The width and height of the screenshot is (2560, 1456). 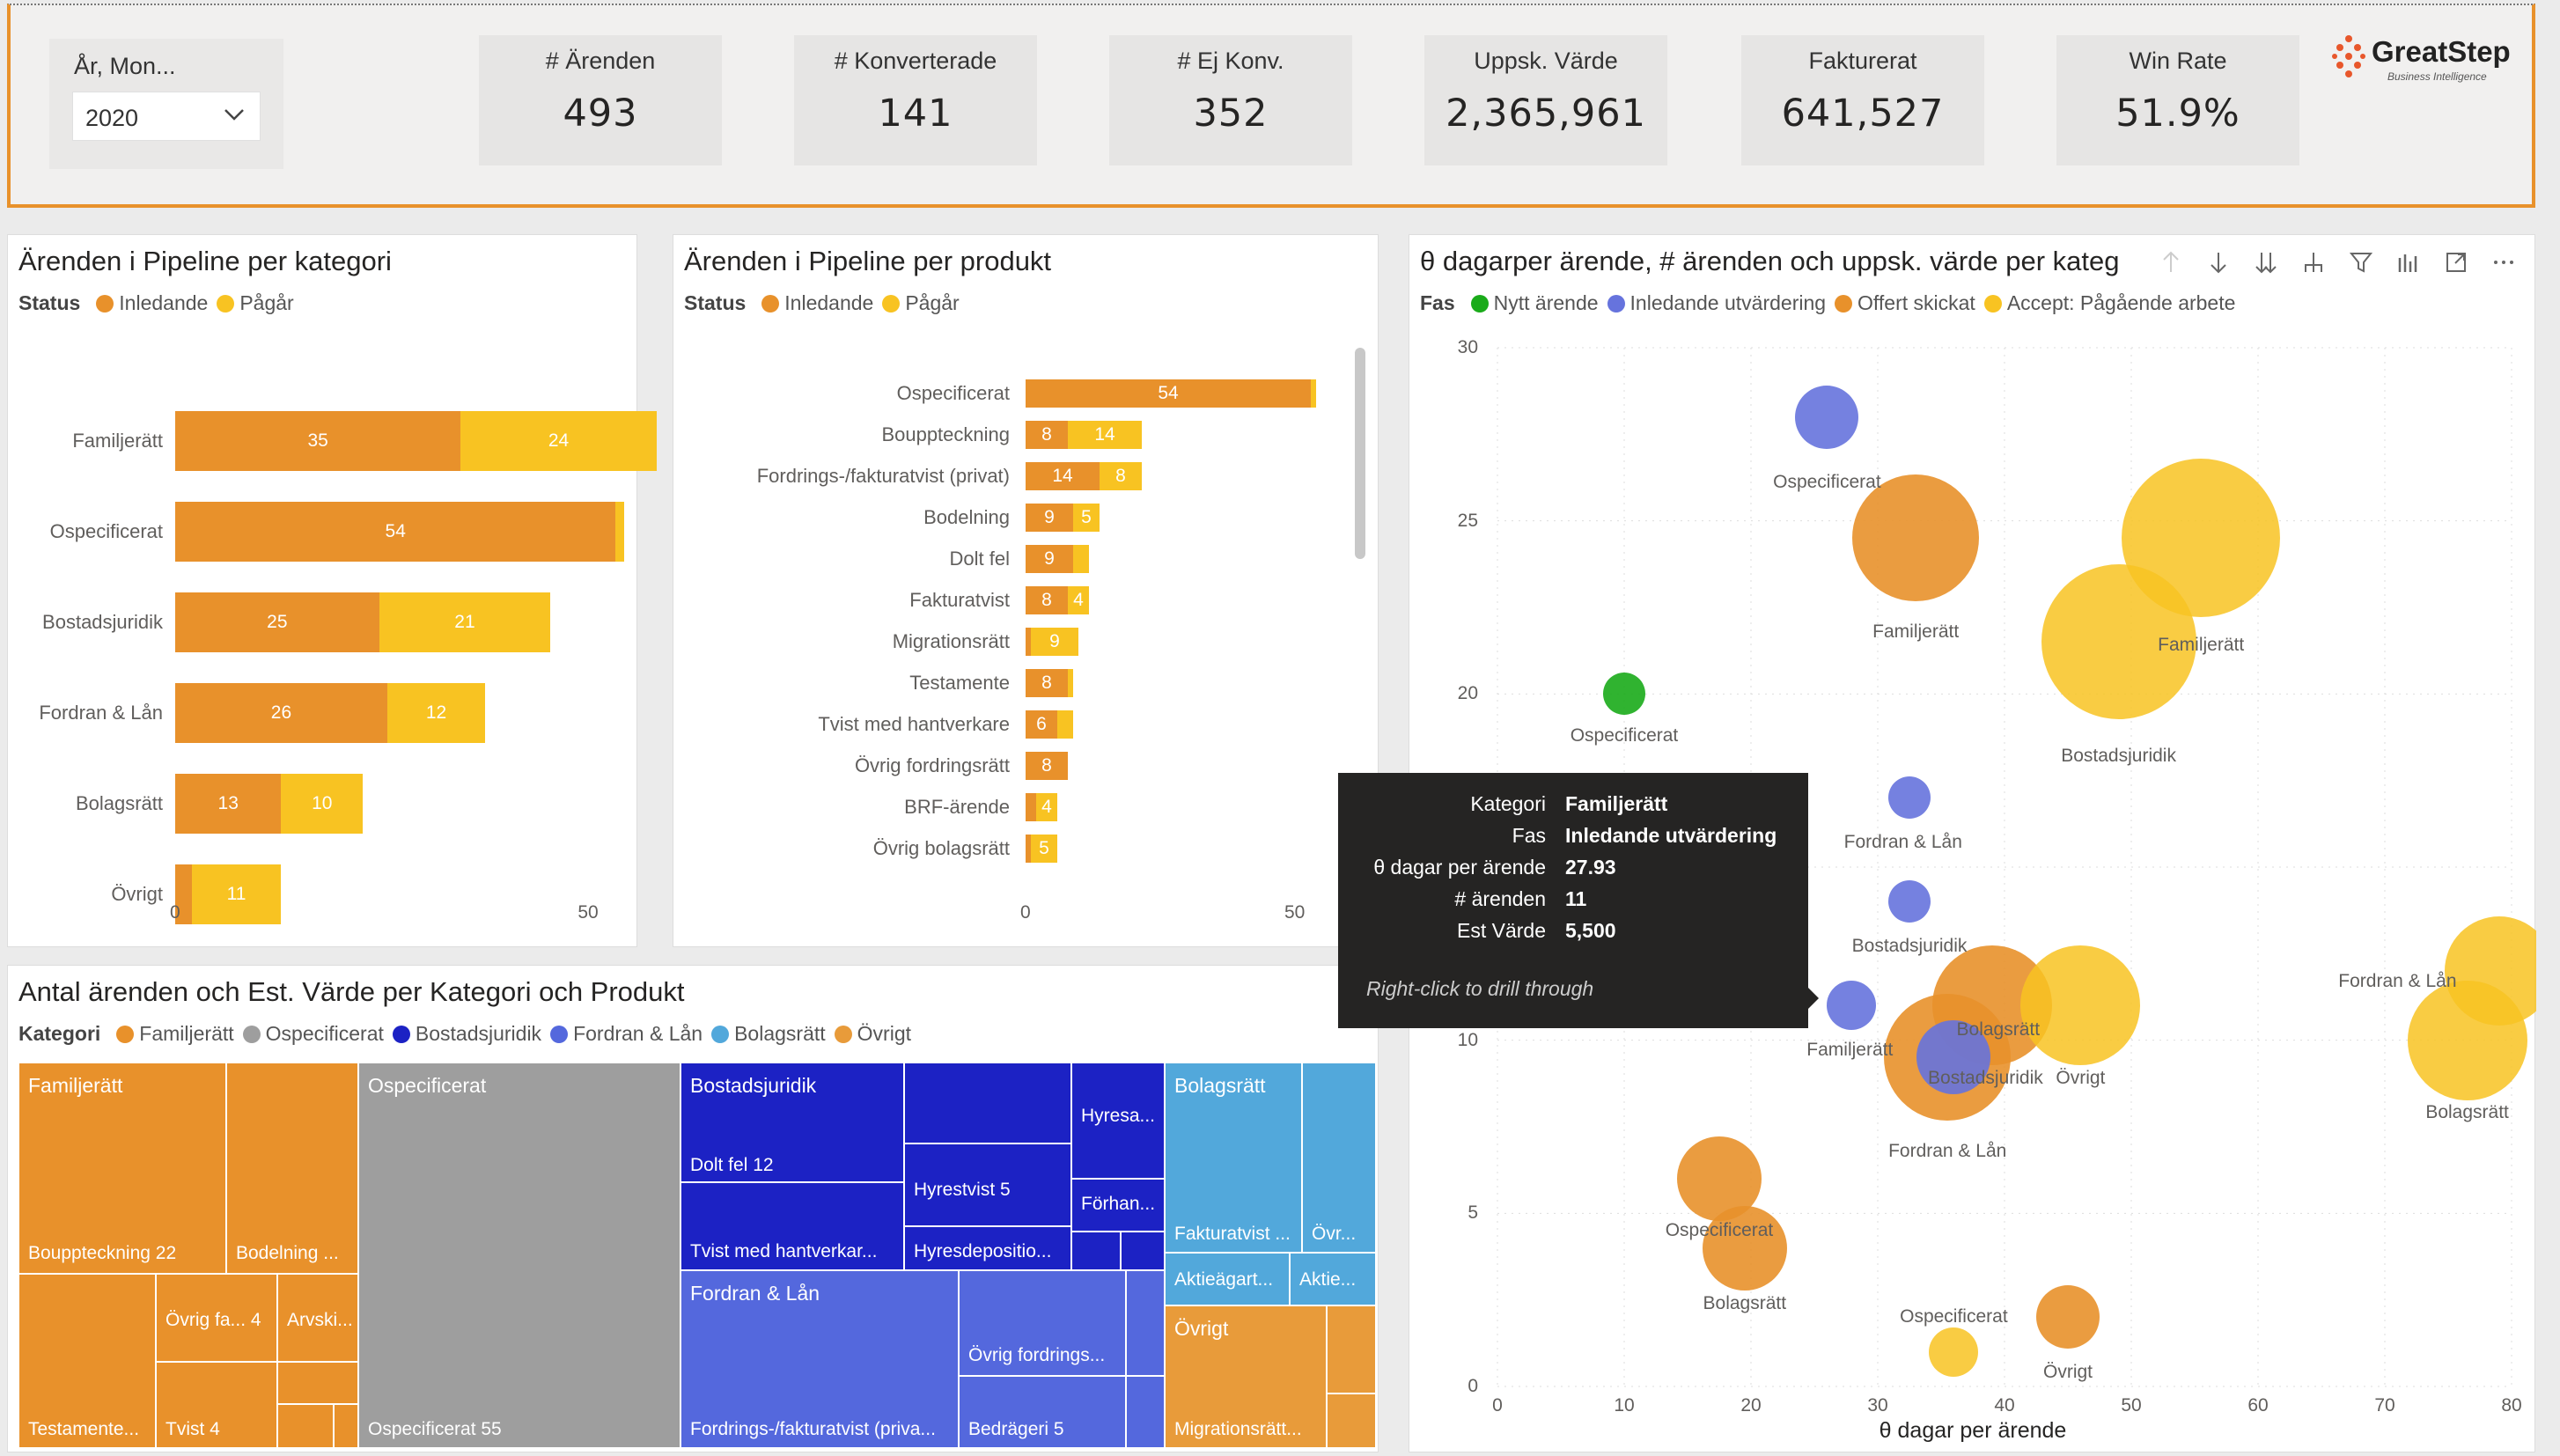 I want to click on legend-item-bolagsratt: Bolagsrätt, so click(x=768, y=1034).